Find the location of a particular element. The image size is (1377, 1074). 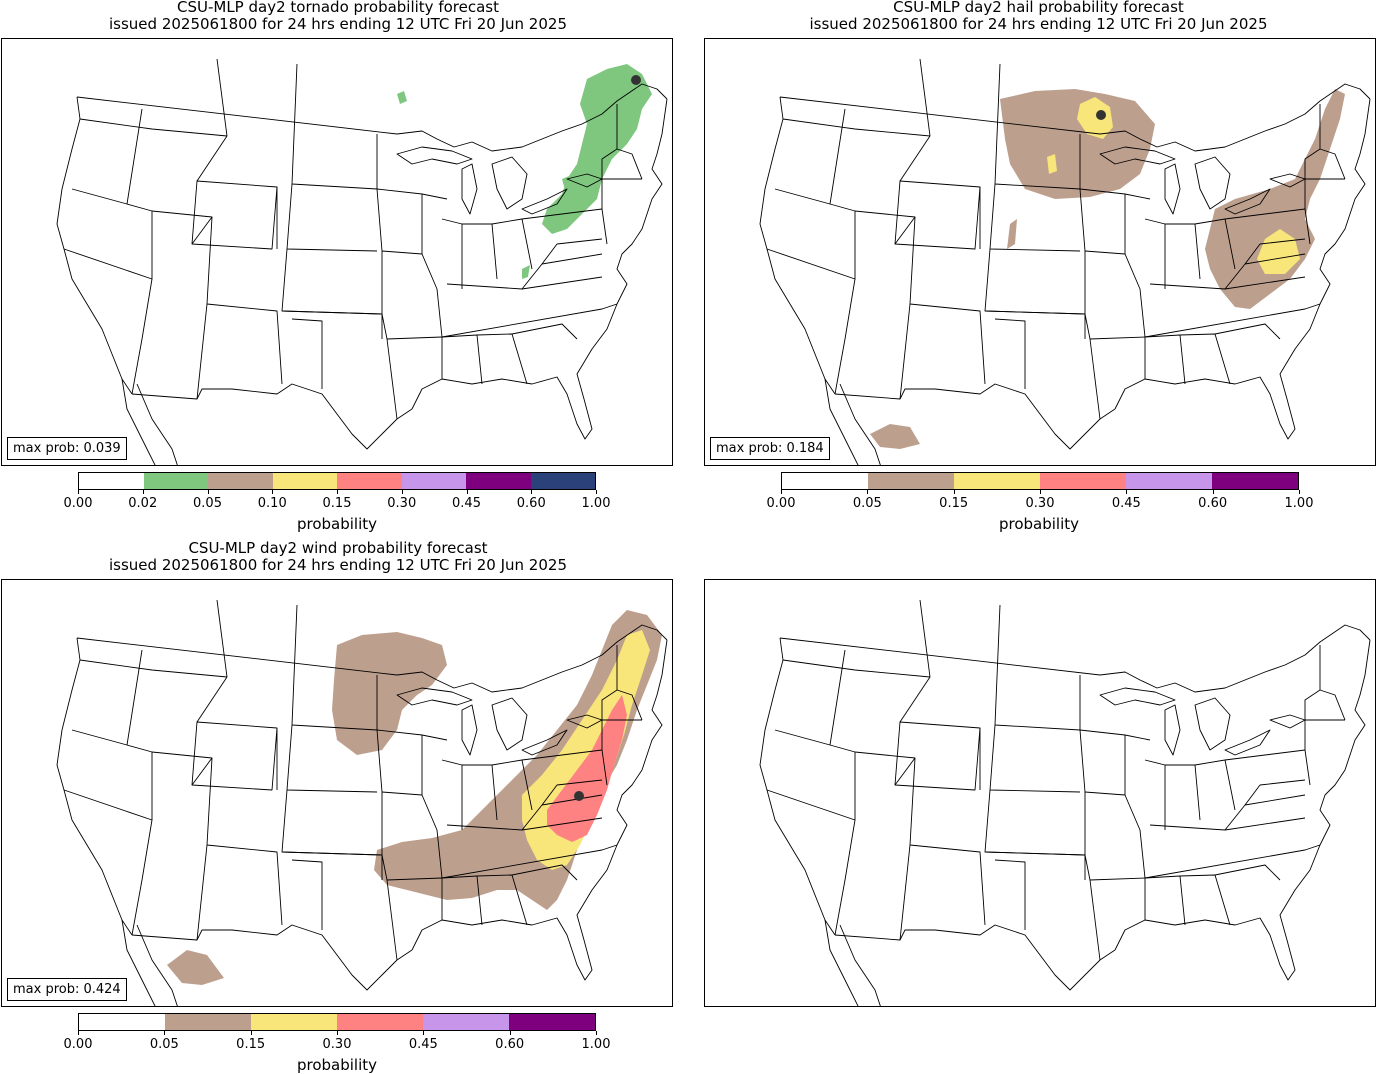

hail-colorbar-ticks: 0.00 0.05 0.15 0.30 0.45 0.60 1.00 is located at coordinates (1040, 500).